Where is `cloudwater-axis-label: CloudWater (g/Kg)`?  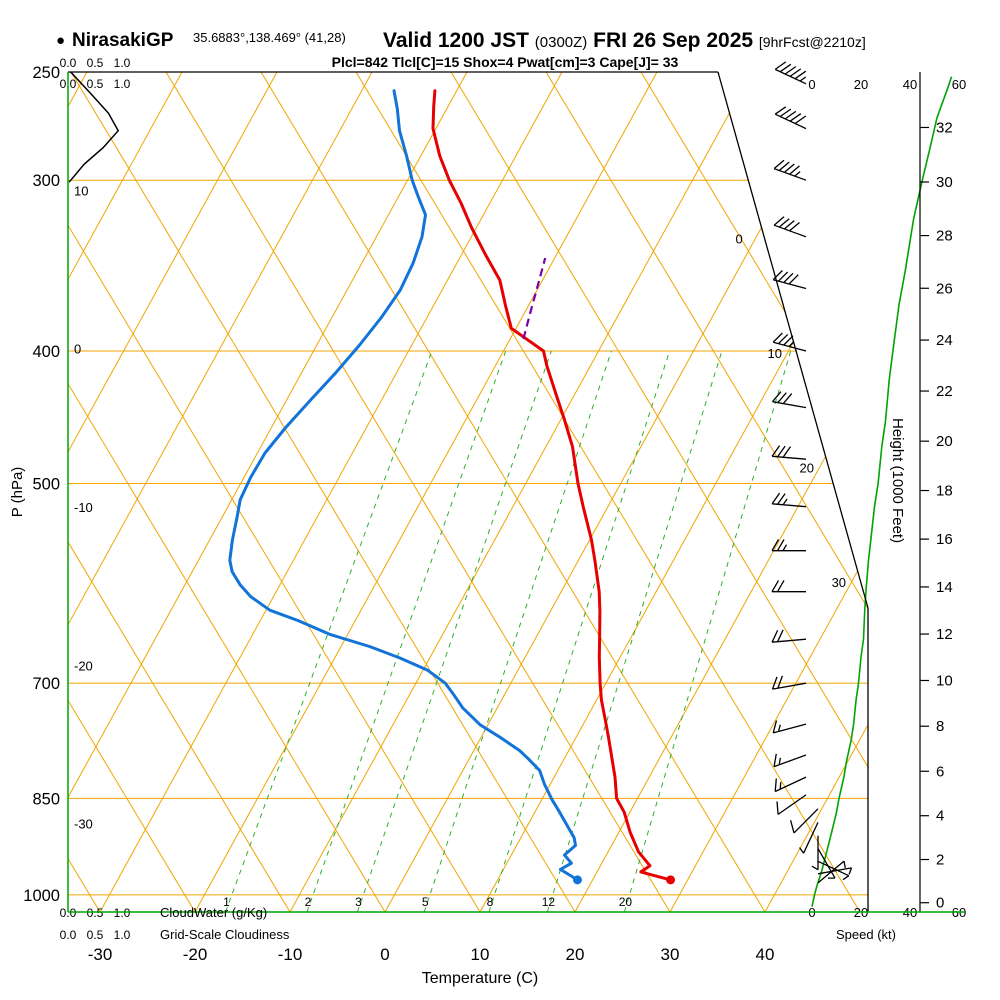 cloudwater-axis-label: CloudWater (g/Kg) is located at coordinates (213, 912).